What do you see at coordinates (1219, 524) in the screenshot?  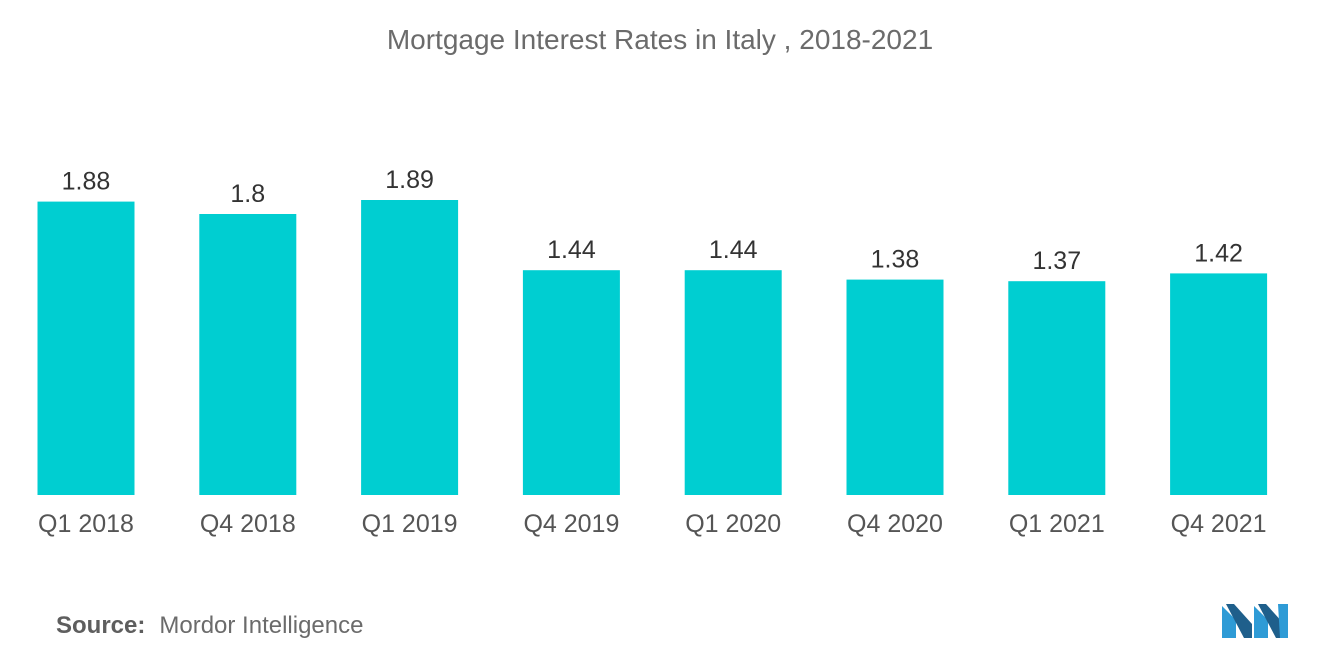 I see `x-tick-label-7: Q4 2021` at bounding box center [1219, 524].